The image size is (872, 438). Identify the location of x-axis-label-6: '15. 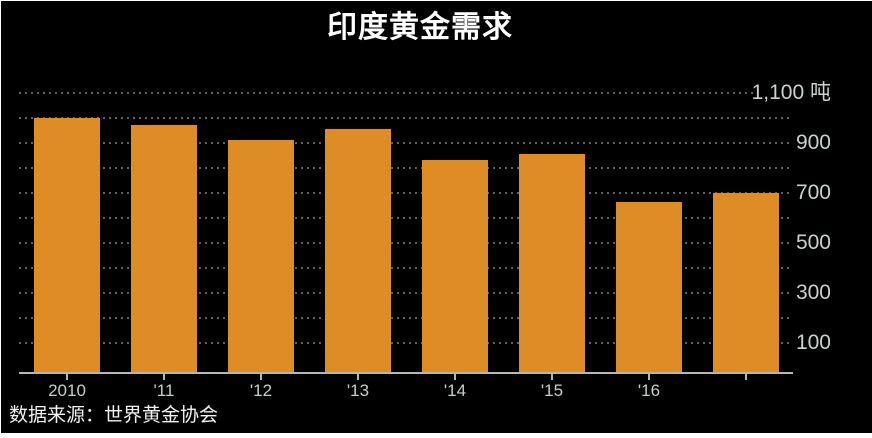
(552, 390).